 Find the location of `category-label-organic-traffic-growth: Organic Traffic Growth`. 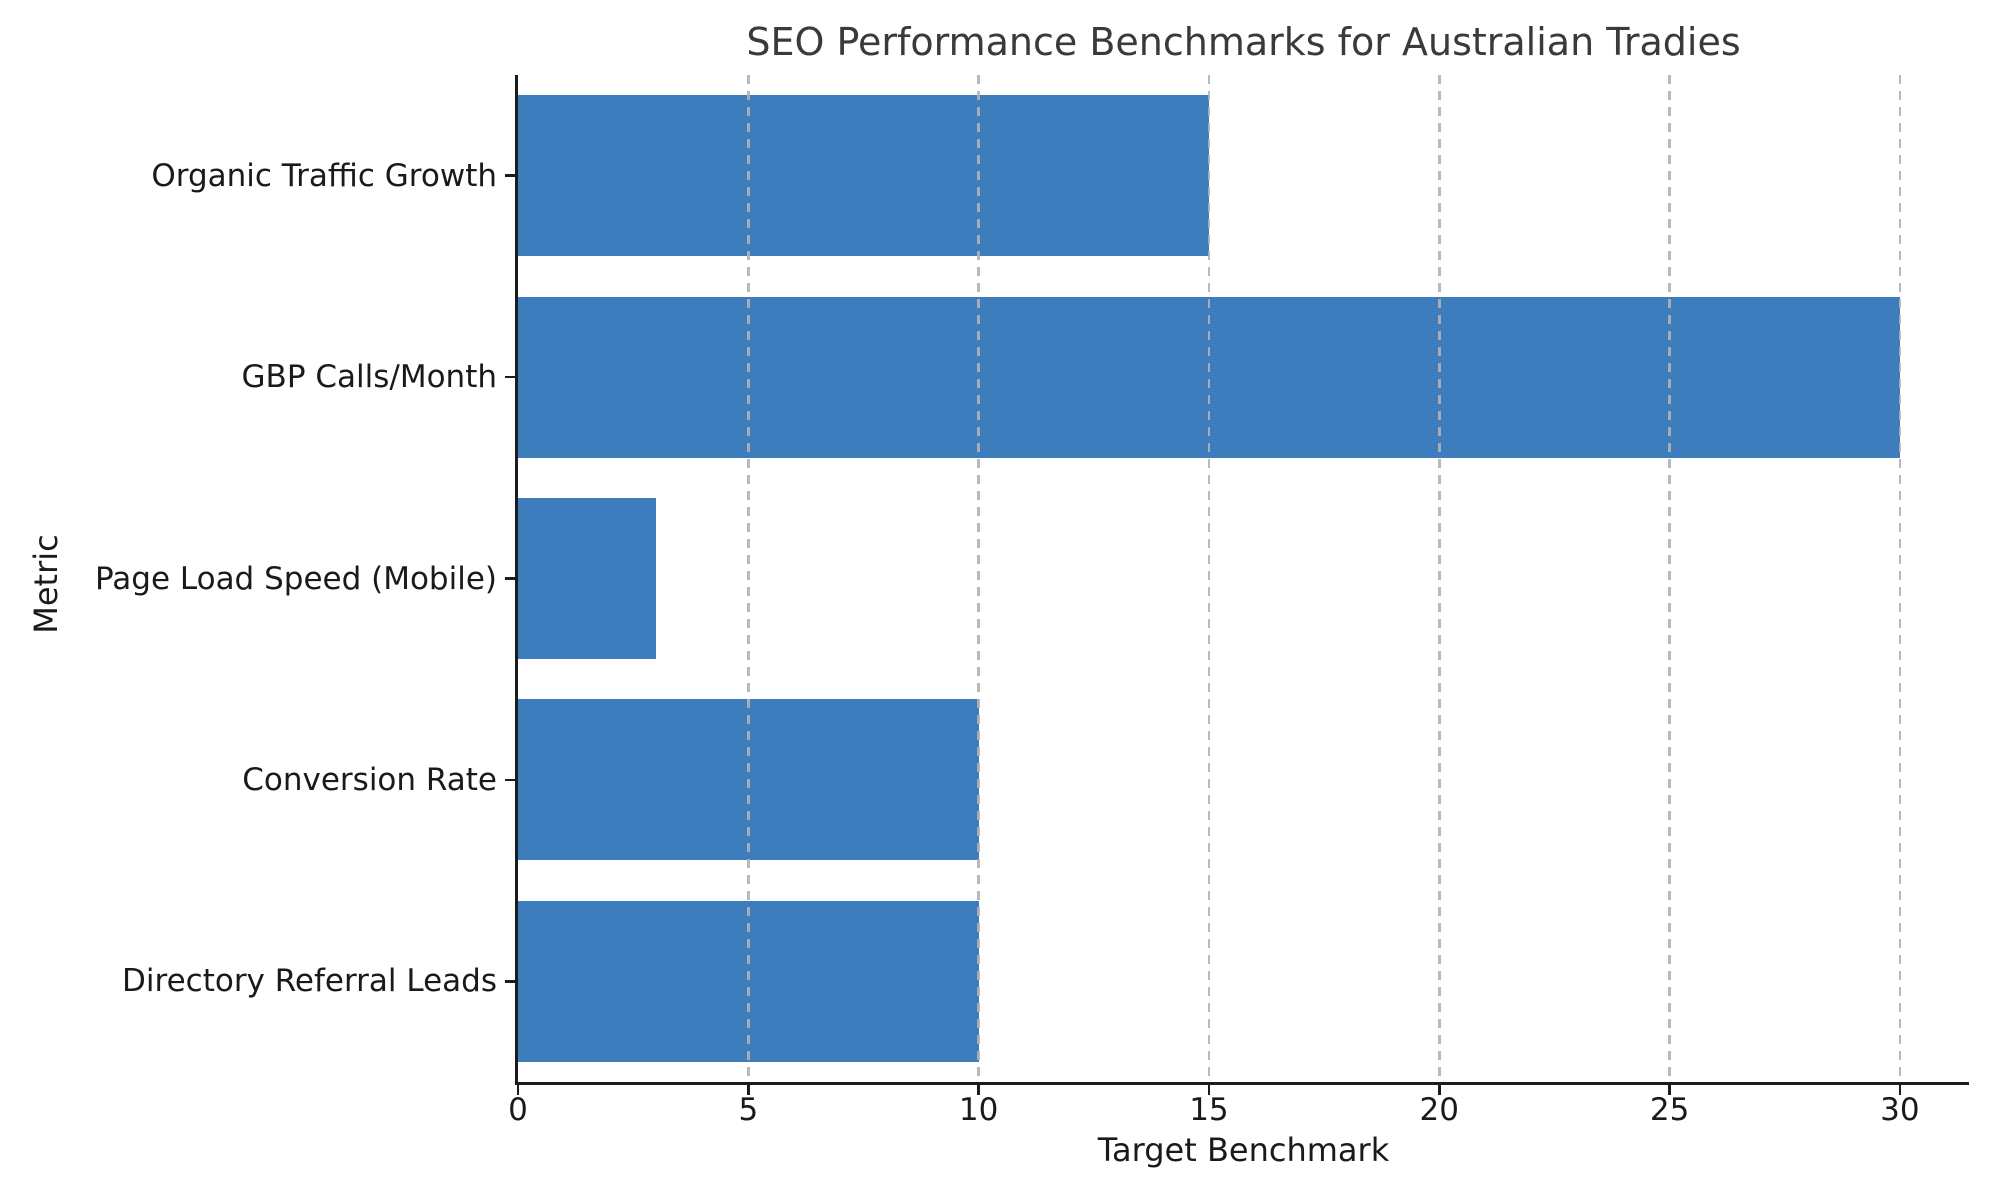

category-label-organic-traffic-growth: Organic Traffic Growth is located at coordinates (324, 175).